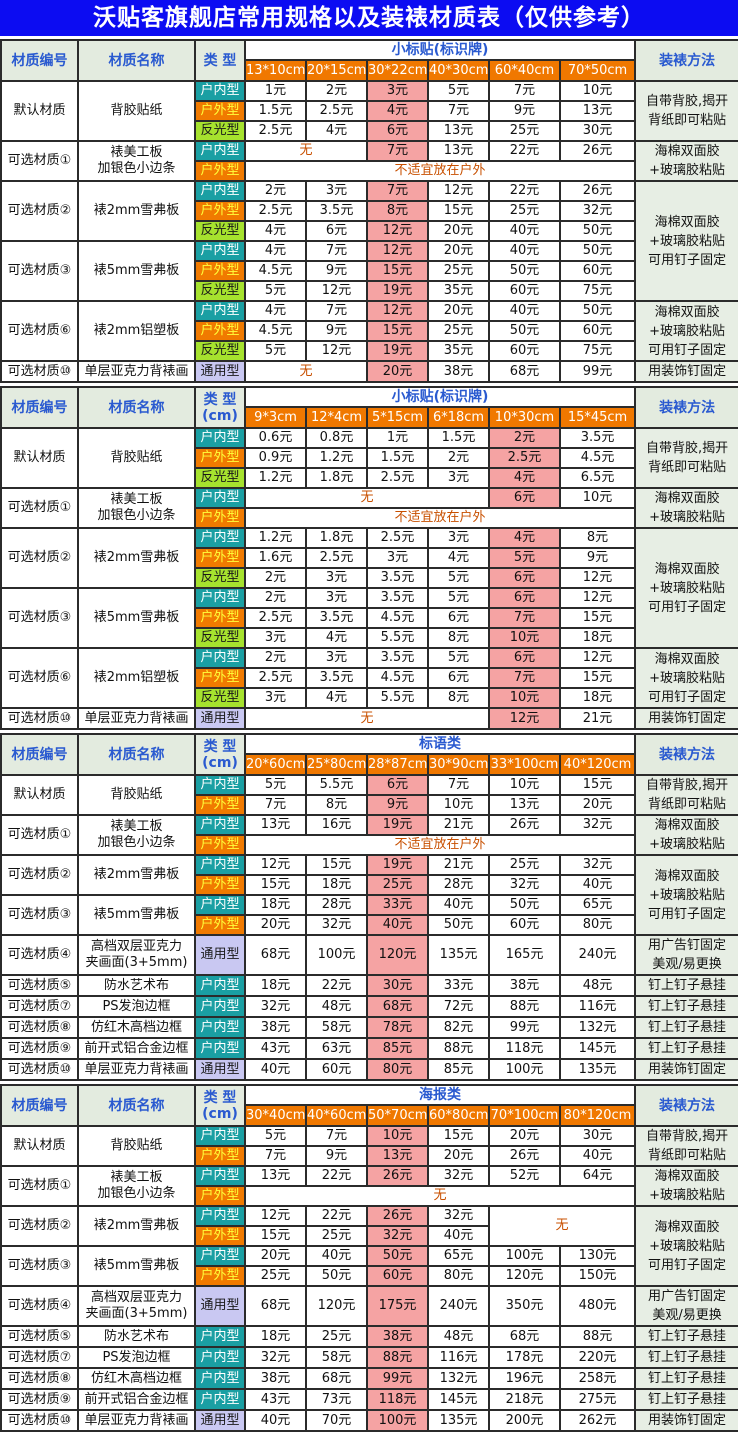 The width and height of the screenshot is (738, 1432). I want to click on price-cell: 1.5元, so click(397, 458).